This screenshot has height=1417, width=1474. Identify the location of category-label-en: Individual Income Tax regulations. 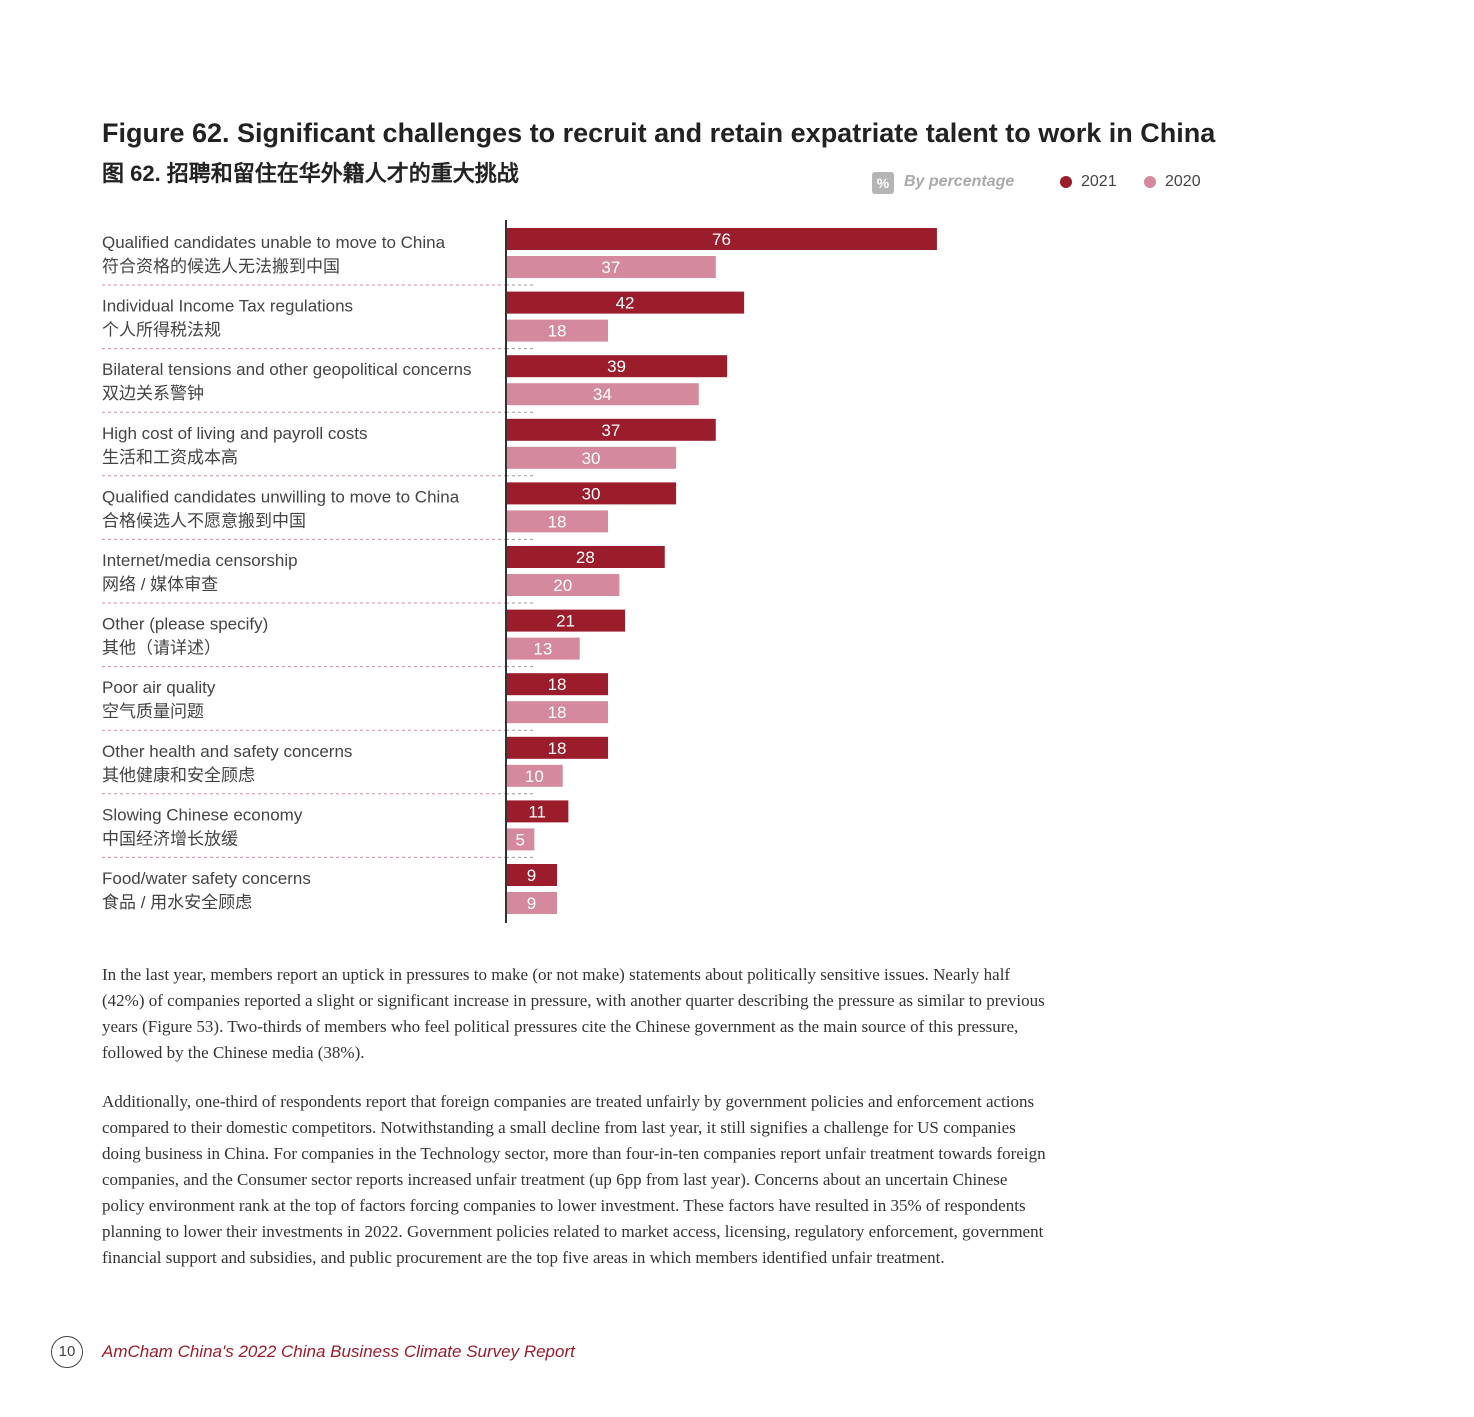
(227, 306).